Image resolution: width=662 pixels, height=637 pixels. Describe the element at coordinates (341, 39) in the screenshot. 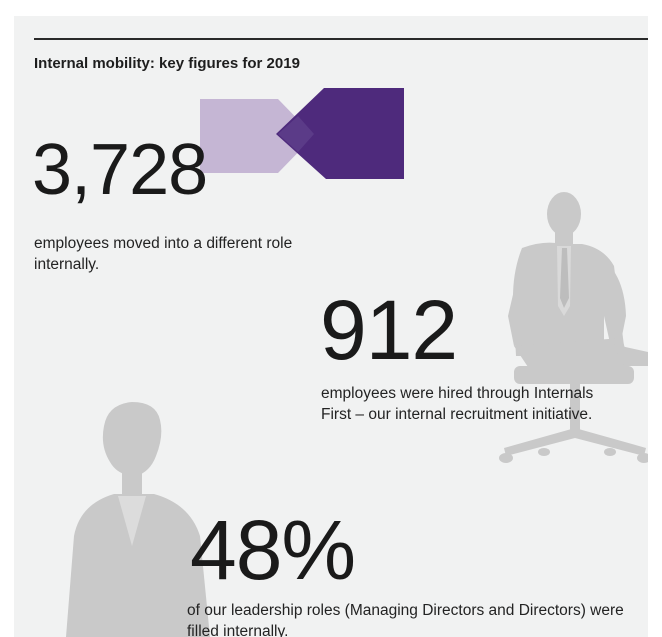

I see `top-divider` at that location.